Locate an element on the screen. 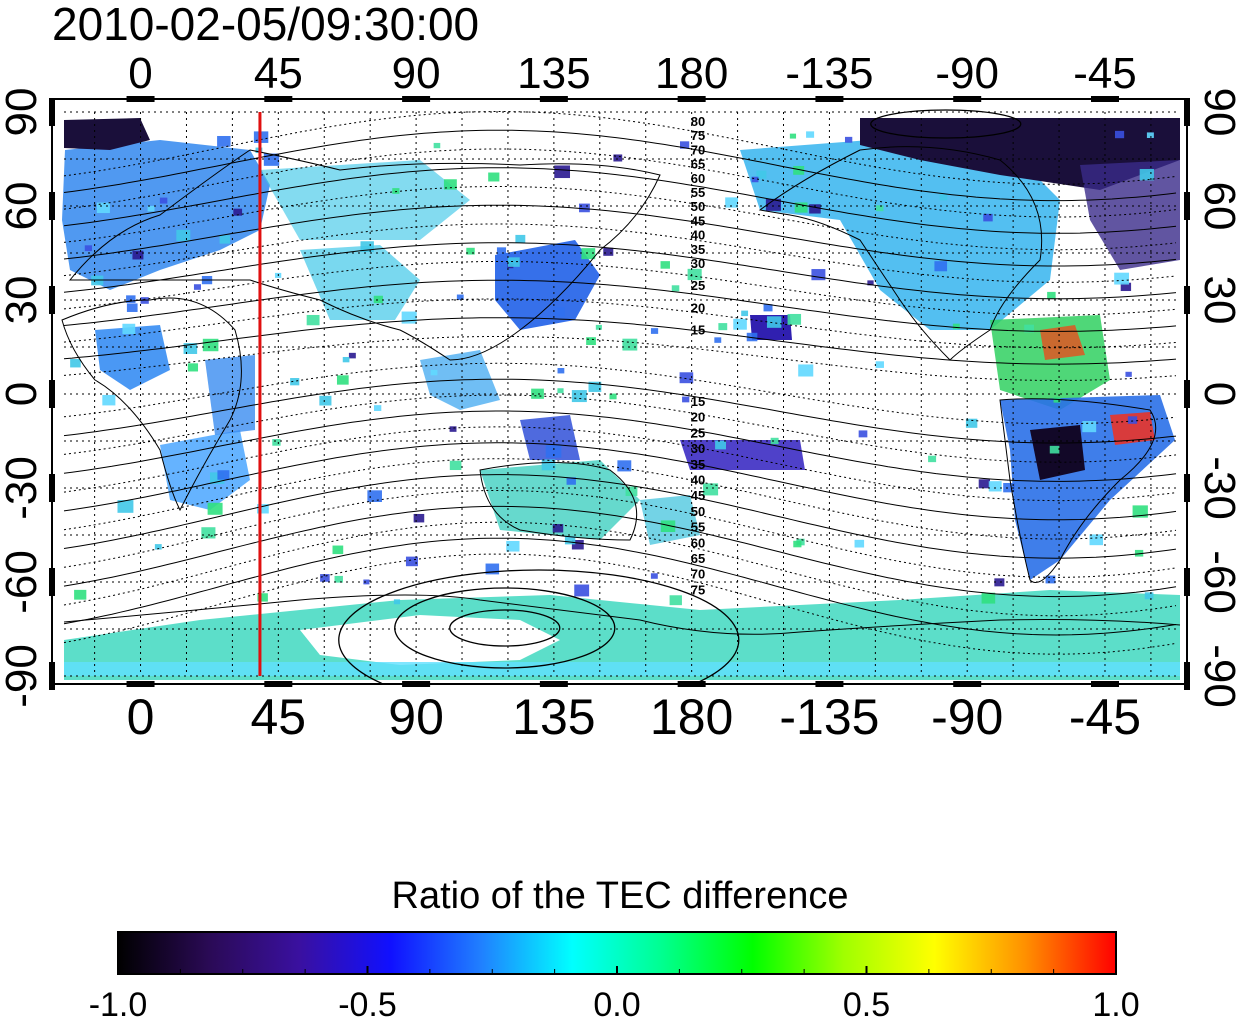 Image resolution: width=1240 pixels, height=1024 pixels. left-lat-tick-label: -30 is located at coordinates (23, 488).